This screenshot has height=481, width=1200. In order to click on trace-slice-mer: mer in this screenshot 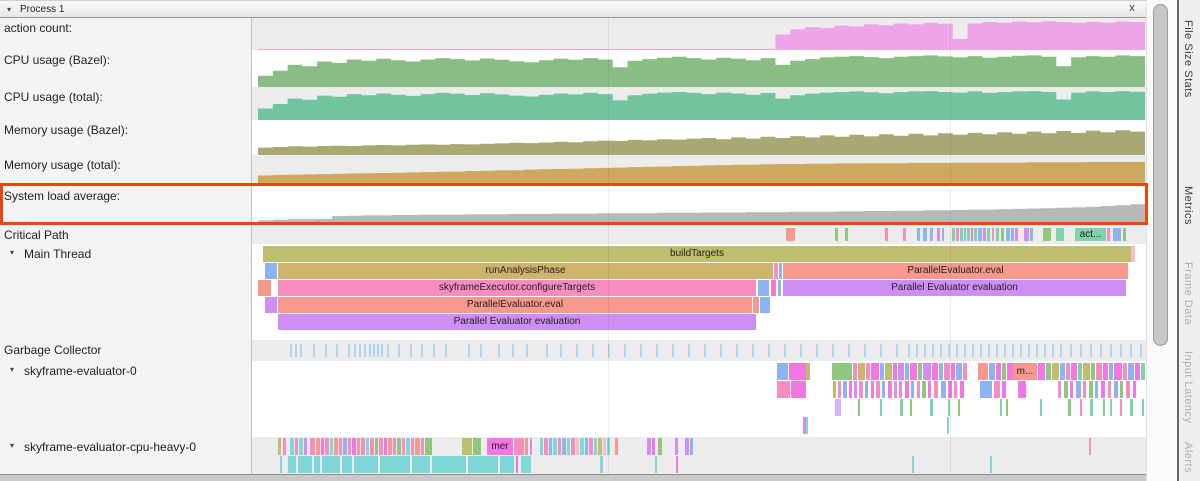, I will do `click(500, 446)`.